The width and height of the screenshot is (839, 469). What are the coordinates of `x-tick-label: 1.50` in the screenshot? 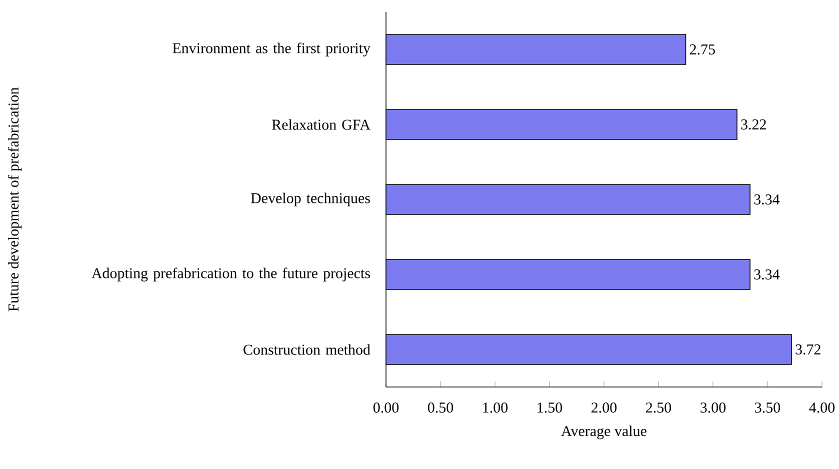 It's located at (550, 407).